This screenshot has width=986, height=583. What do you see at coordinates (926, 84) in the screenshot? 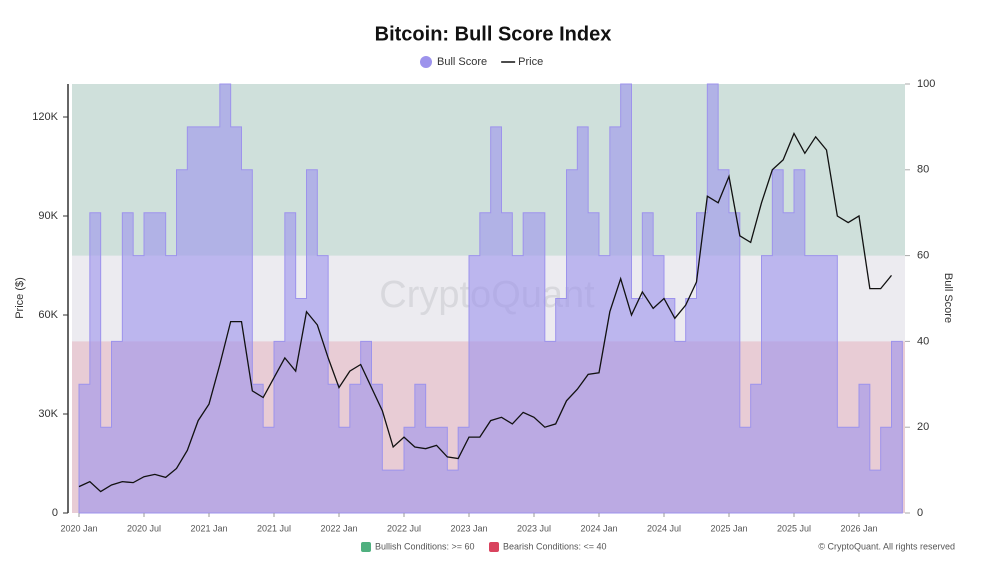
I see `y2-tick-label: 100` at bounding box center [926, 84].